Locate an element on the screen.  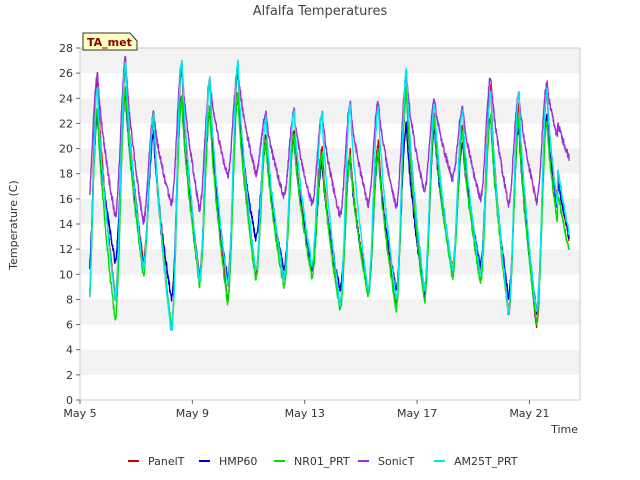
ta-met-badge: TA_met is located at coordinates (110, 41).